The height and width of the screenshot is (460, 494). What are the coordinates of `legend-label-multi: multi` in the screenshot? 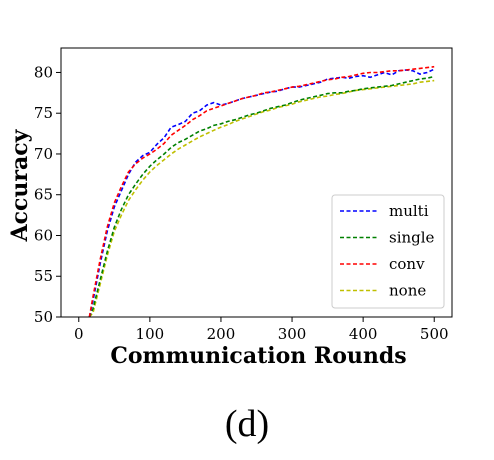 It's located at (409, 211).